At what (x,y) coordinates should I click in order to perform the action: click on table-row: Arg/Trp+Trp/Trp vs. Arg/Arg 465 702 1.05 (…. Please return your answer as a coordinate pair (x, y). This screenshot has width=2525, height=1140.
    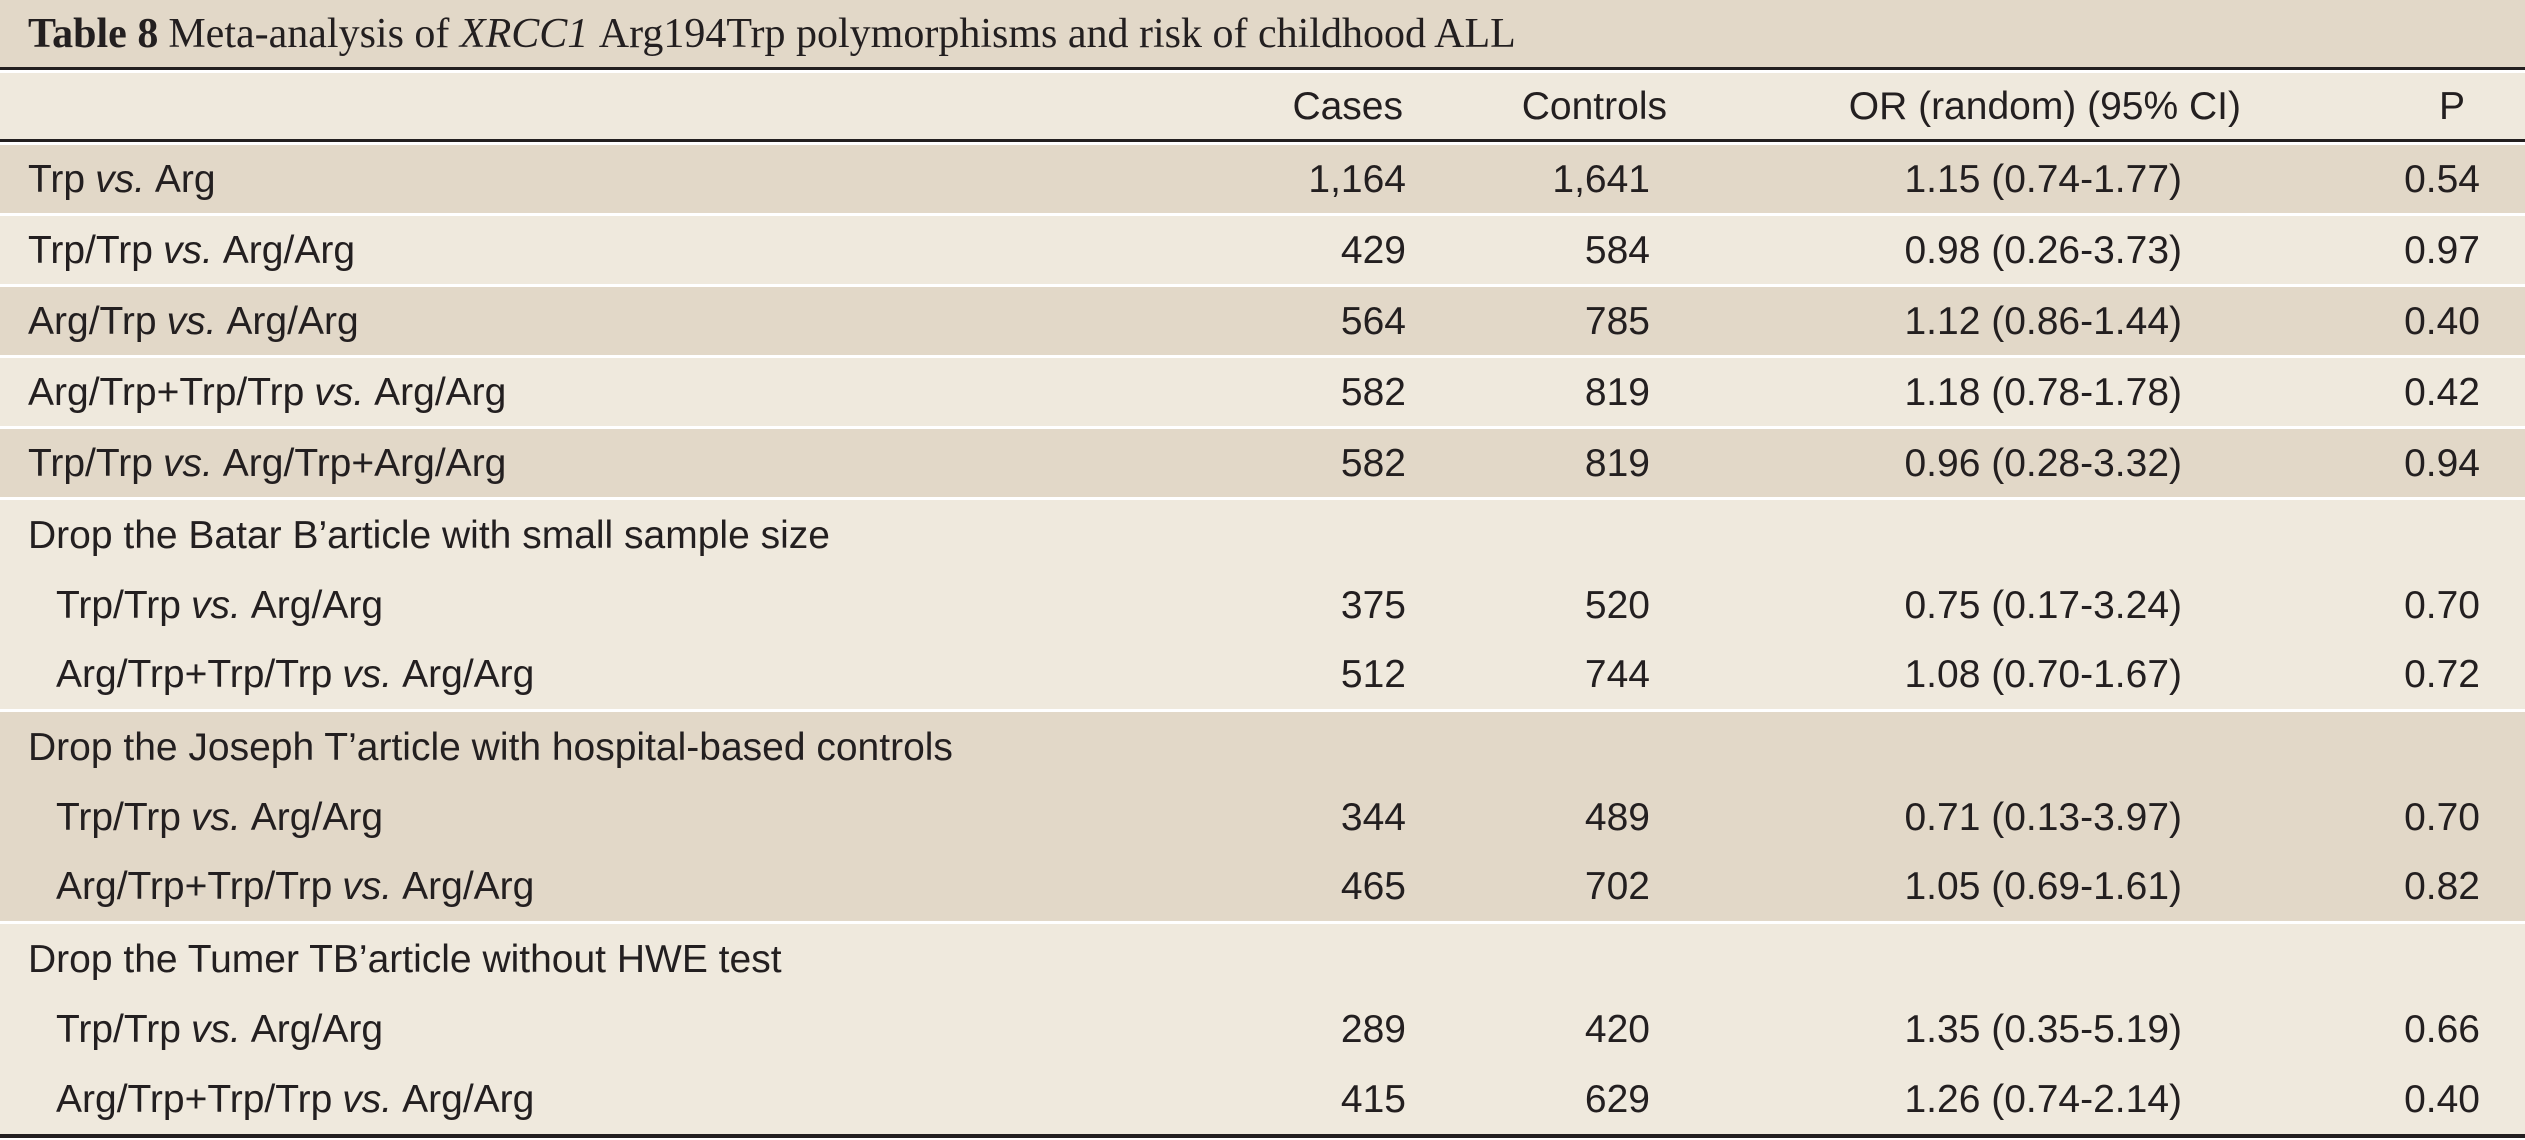
    Looking at the image, I should click on (1262, 886).